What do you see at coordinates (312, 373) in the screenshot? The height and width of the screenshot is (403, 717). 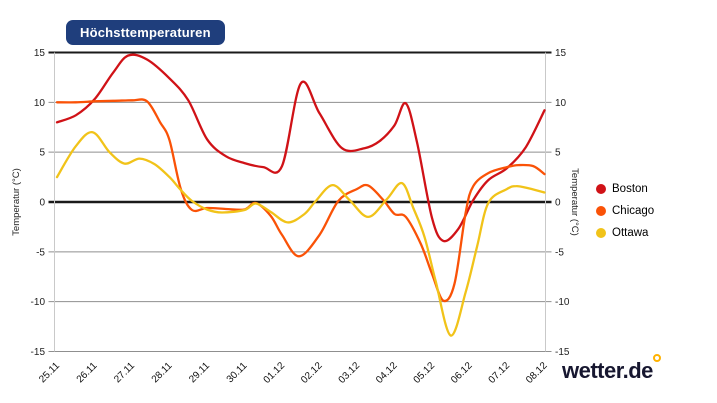 I see `x-tick-label: 02.12` at bounding box center [312, 373].